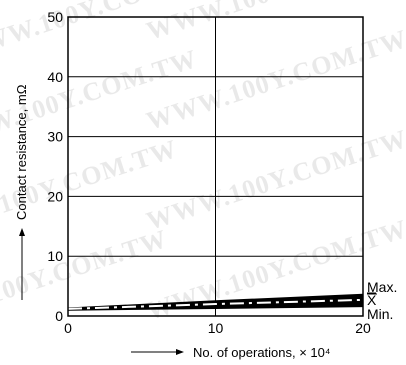  I want to click on x-axis-title: No. of operations, × 10⁴, so click(261, 352).